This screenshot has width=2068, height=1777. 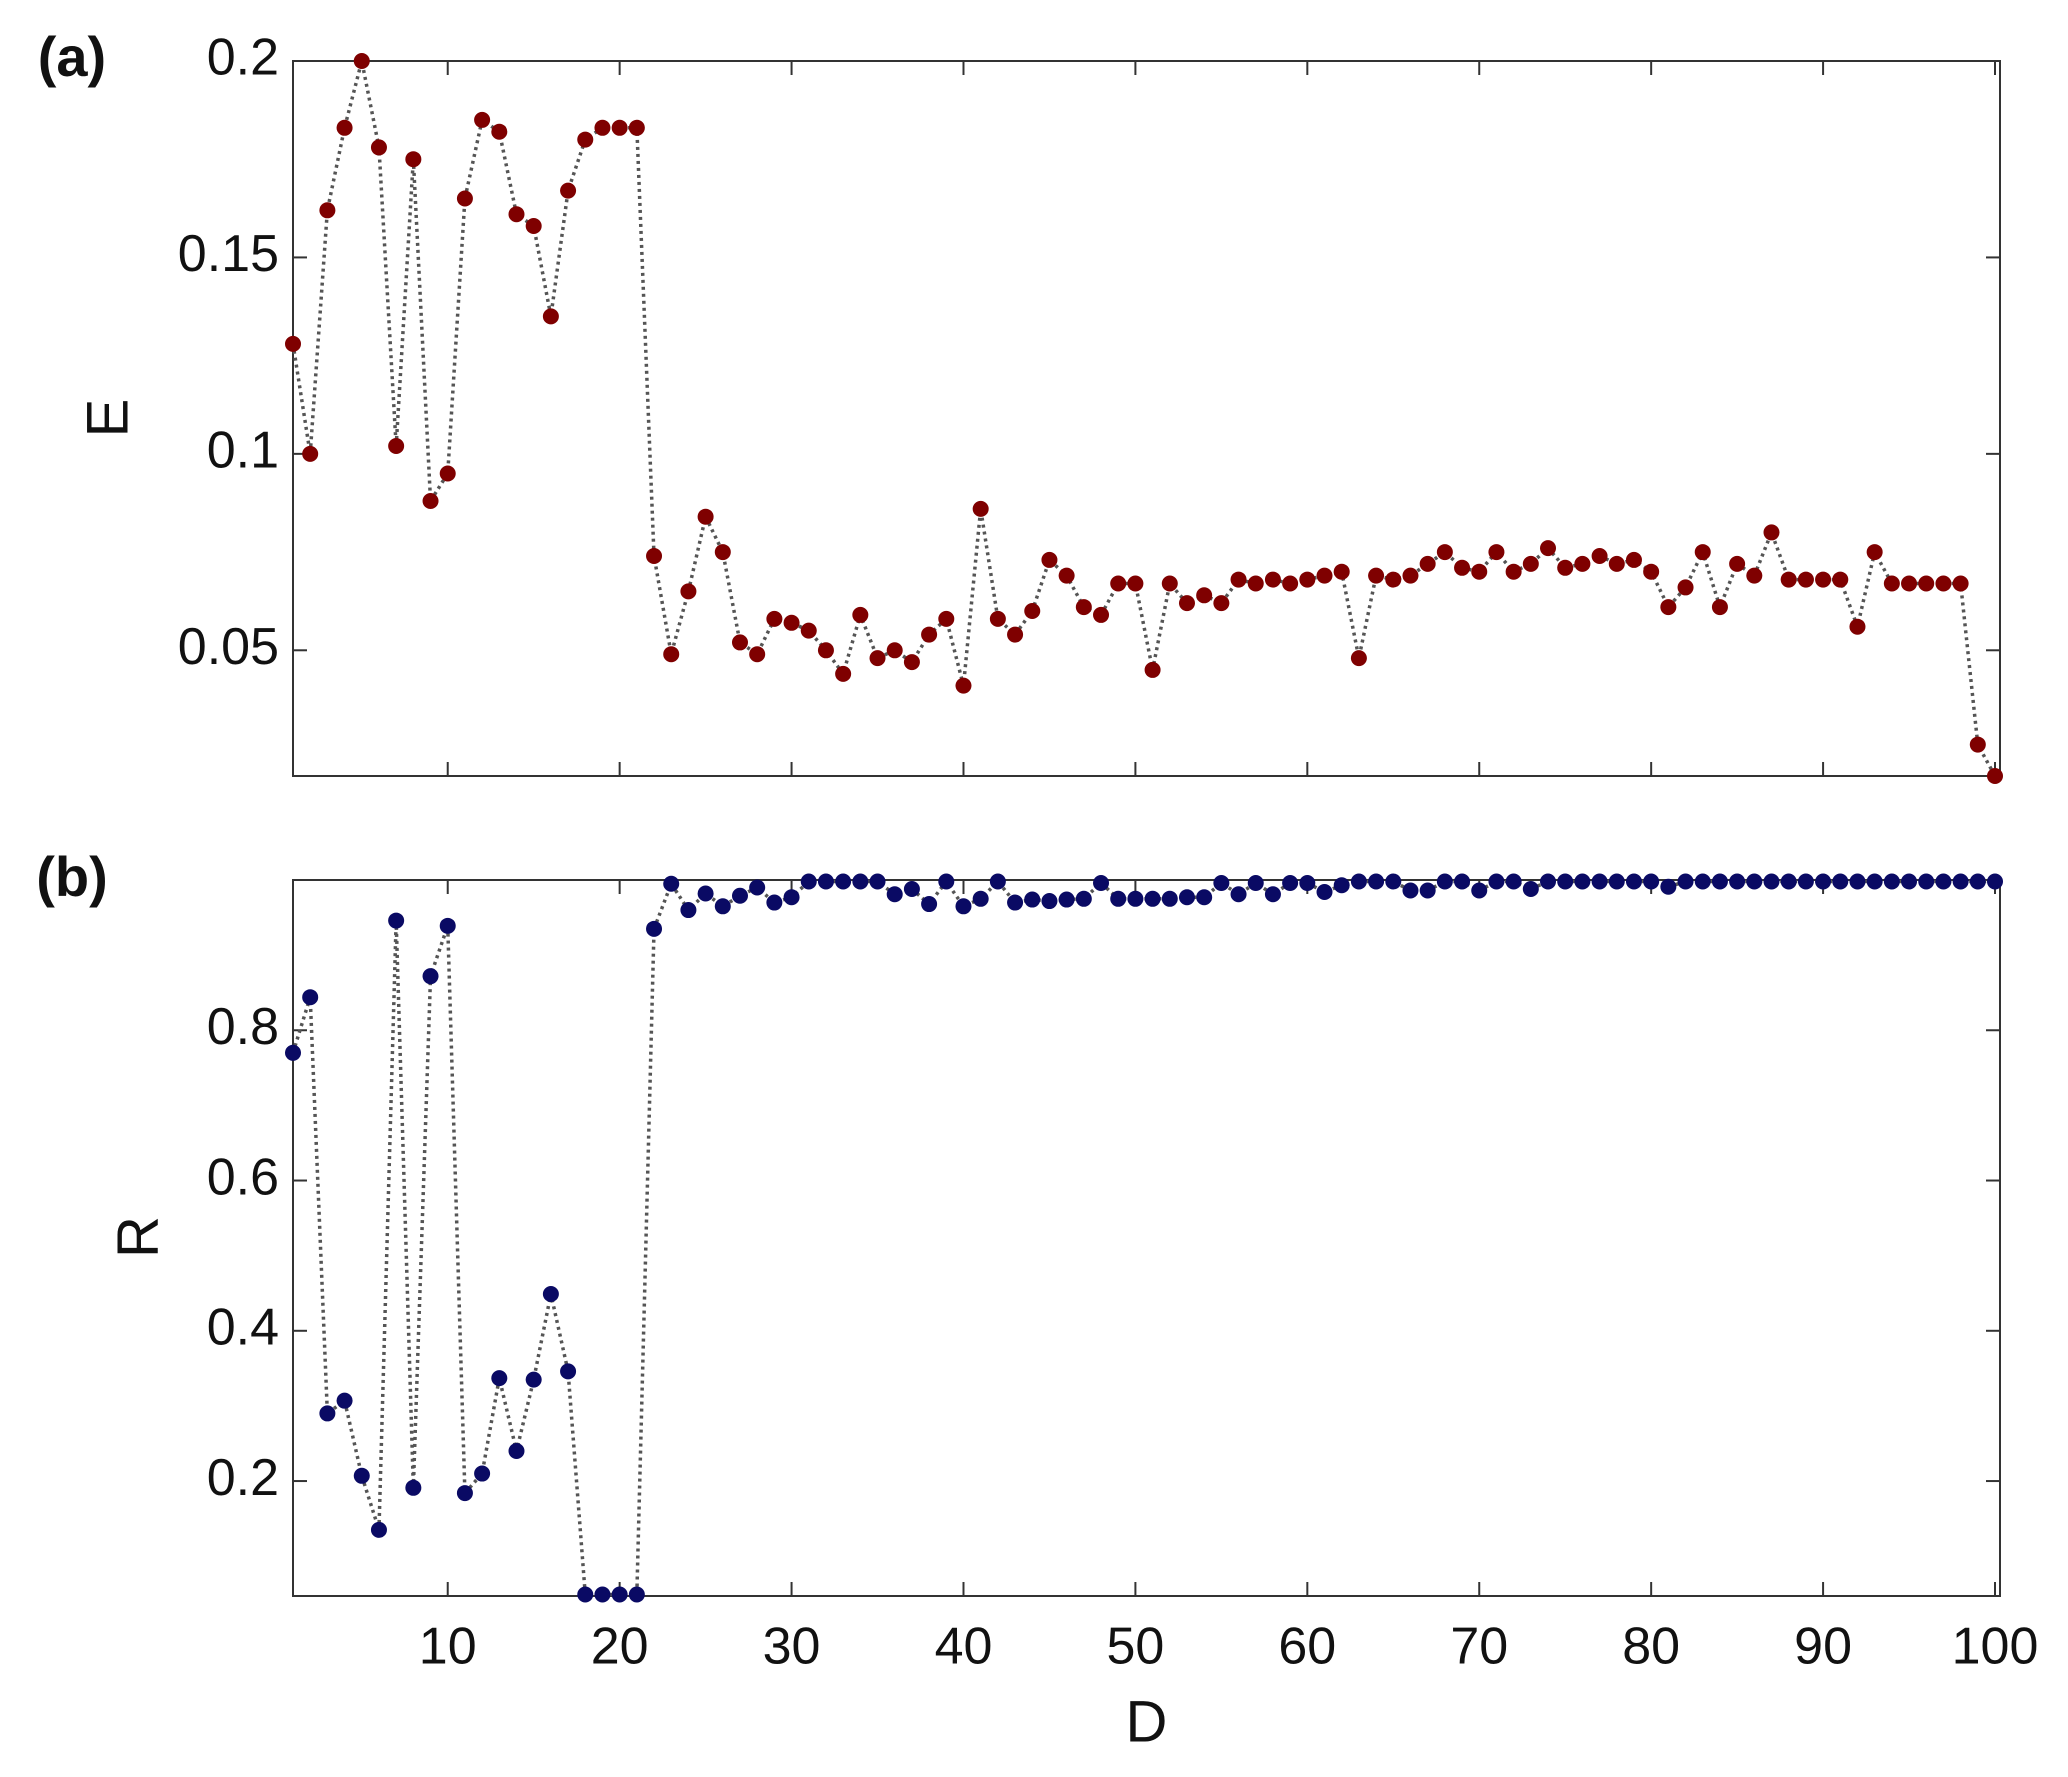 What do you see at coordinates (1995, 1647) in the screenshot?
I see `x-tick-label: 100` at bounding box center [1995, 1647].